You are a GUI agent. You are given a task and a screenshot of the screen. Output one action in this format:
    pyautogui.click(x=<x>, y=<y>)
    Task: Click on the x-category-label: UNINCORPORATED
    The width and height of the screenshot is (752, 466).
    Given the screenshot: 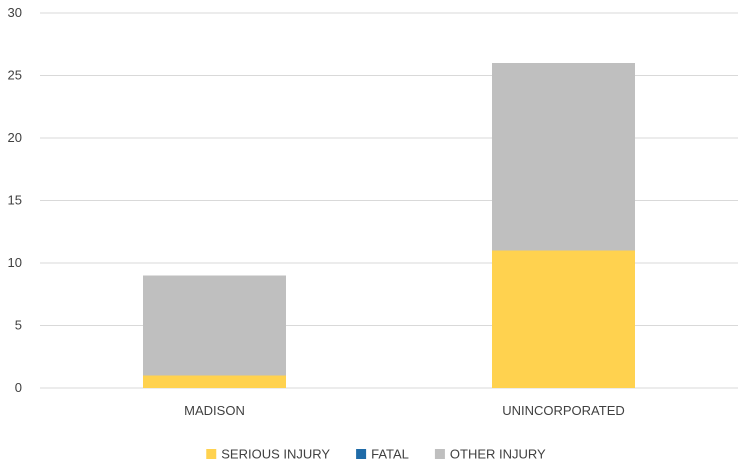 What is the action you would take?
    pyautogui.click(x=563, y=410)
    